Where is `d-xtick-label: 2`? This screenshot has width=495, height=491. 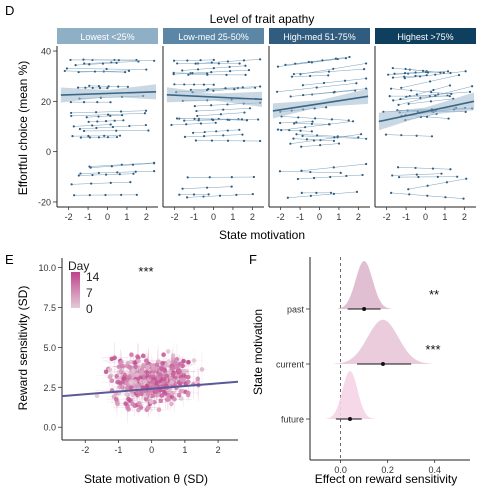
d-xtick-label: 2 is located at coordinates (358, 217).